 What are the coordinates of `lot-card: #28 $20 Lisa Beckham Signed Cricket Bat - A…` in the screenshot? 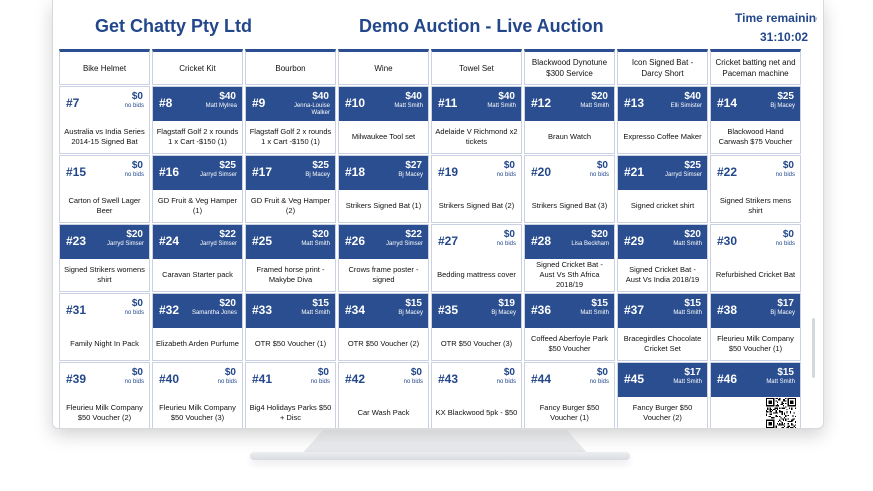 It's located at (569, 258).